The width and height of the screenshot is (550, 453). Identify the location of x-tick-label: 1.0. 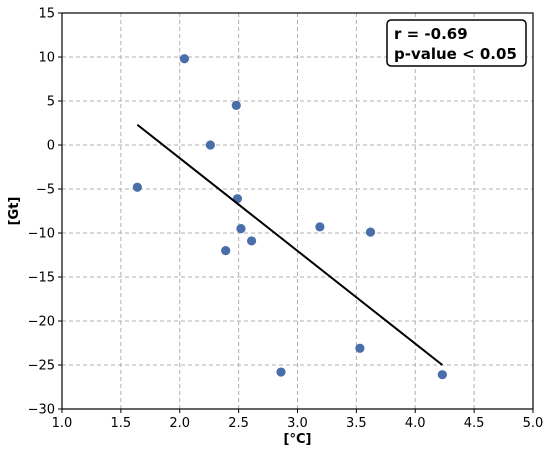
(62, 423).